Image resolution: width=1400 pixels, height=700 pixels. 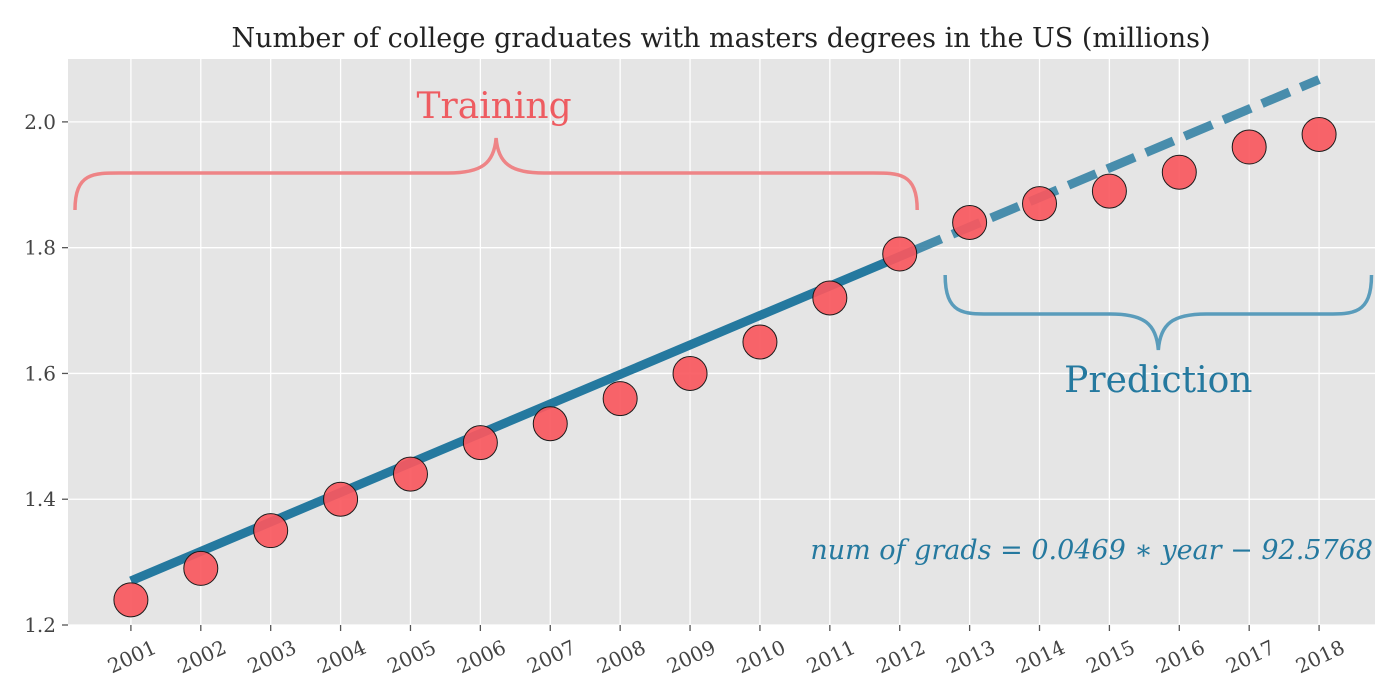 What do you see at coordinates (1091, 550) in the screenshot?
I see `regression-equation: num of grads = 0.0469 ∗ year − 92.5768` at bounding box center [1091, 550].